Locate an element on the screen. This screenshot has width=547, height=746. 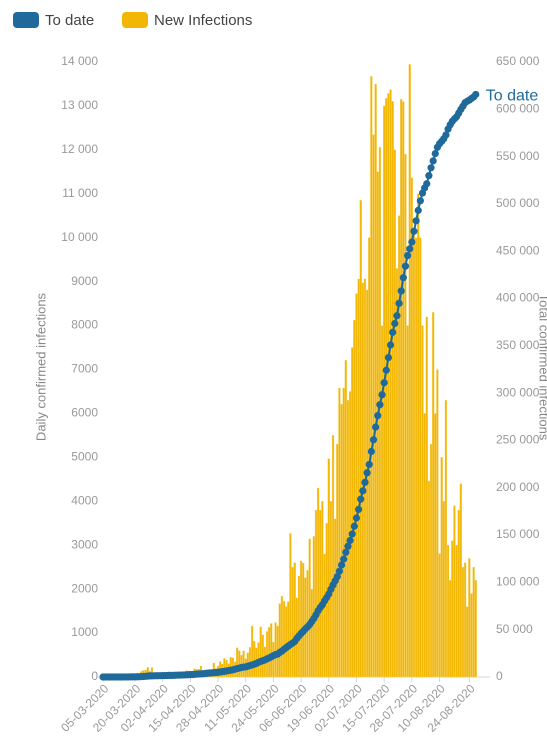
y-tick-label: 4000 is located at coordinates (84, 500).